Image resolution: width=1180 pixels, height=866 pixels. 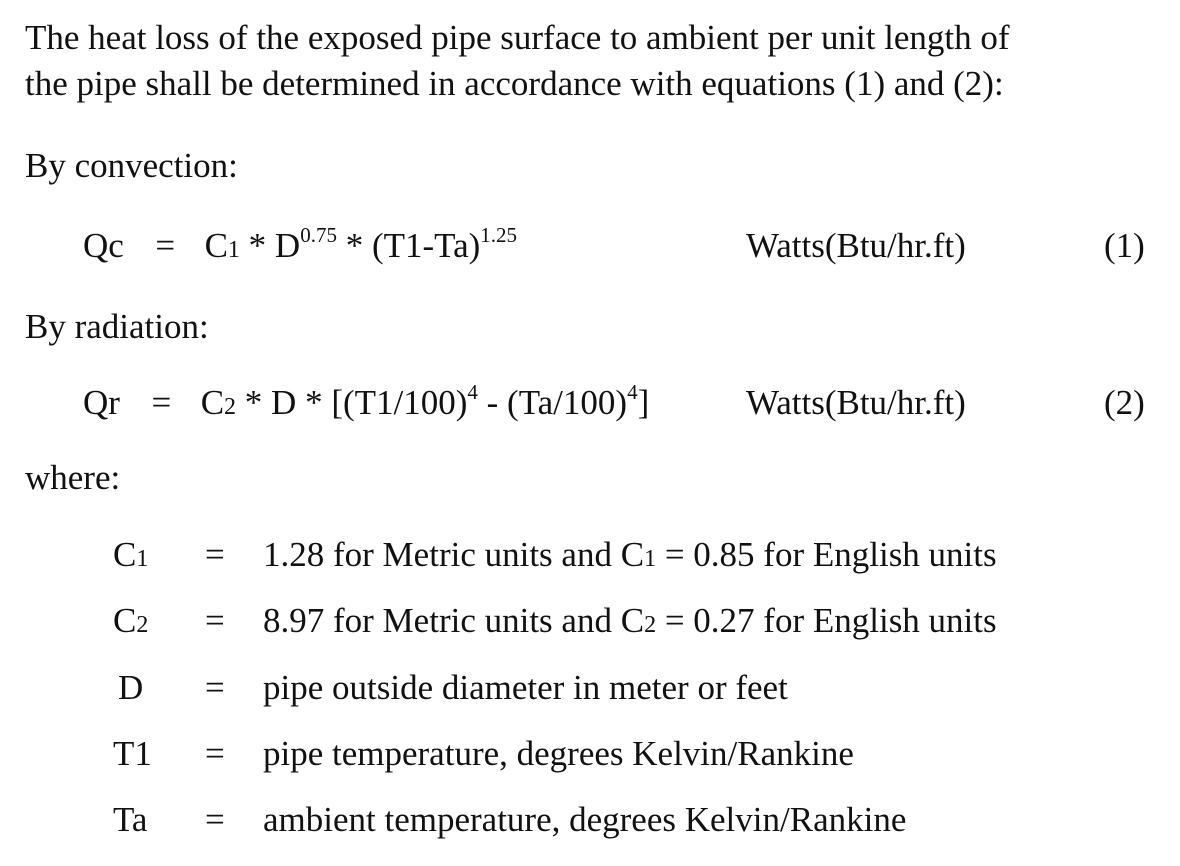 I want to click on definition-symbol: C1, so click(x=131, y=554).